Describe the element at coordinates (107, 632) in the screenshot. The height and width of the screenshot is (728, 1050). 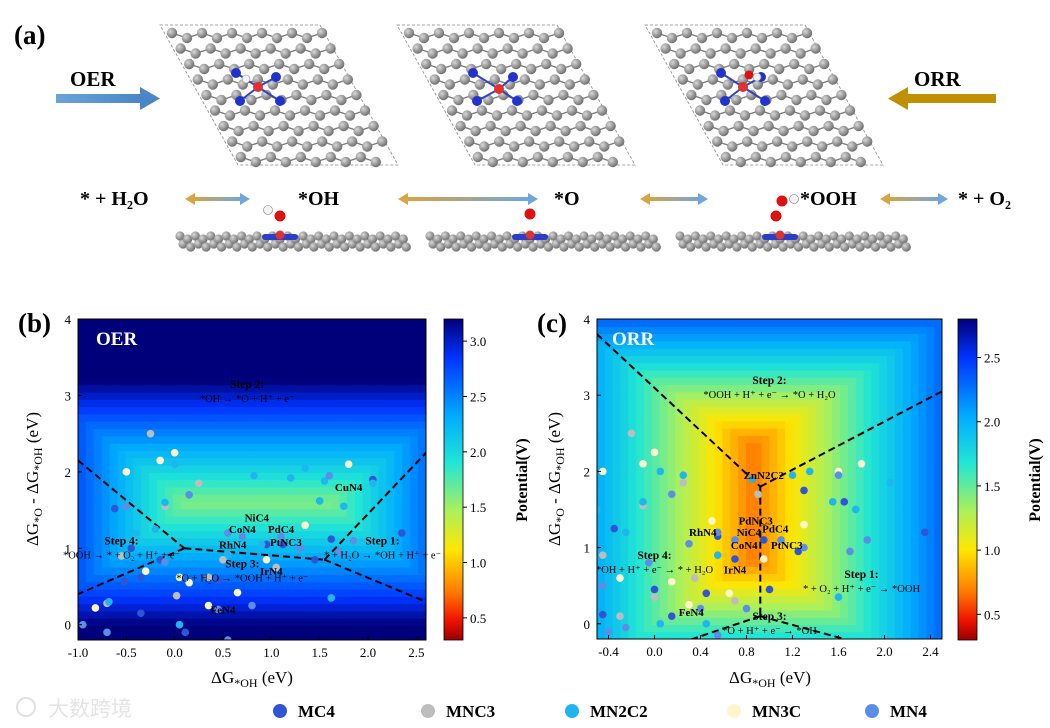
I see `data-point-mn4` at that location.